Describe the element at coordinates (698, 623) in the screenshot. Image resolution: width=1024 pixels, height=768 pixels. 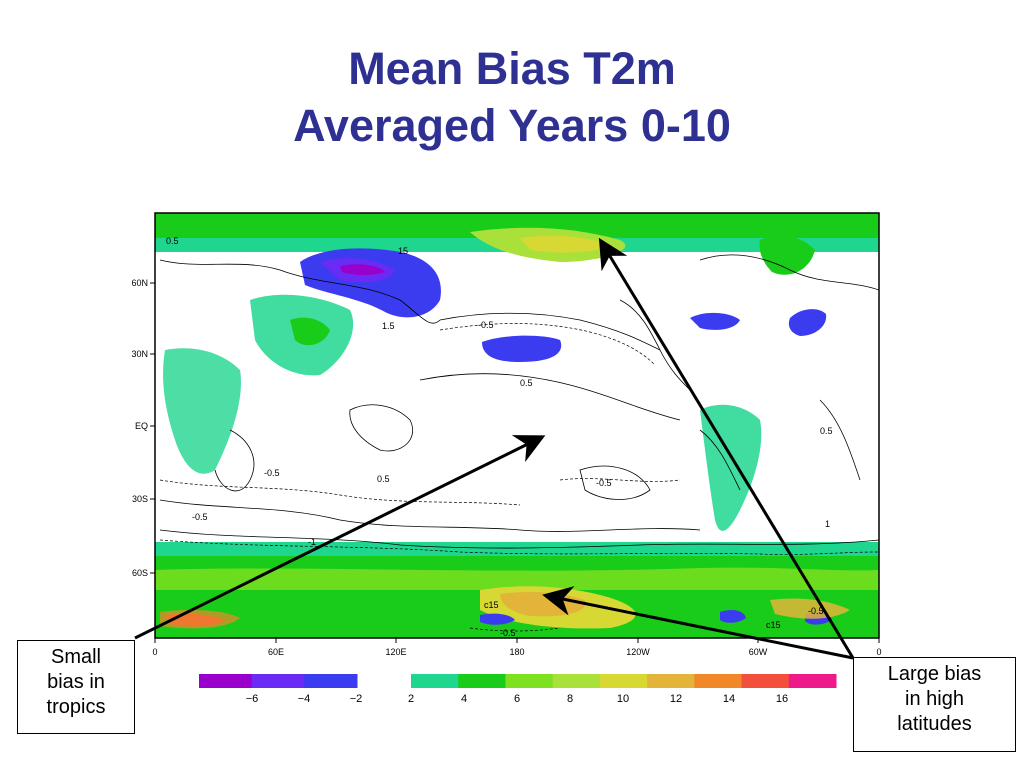
I see `arrow-antarctic` at that location.